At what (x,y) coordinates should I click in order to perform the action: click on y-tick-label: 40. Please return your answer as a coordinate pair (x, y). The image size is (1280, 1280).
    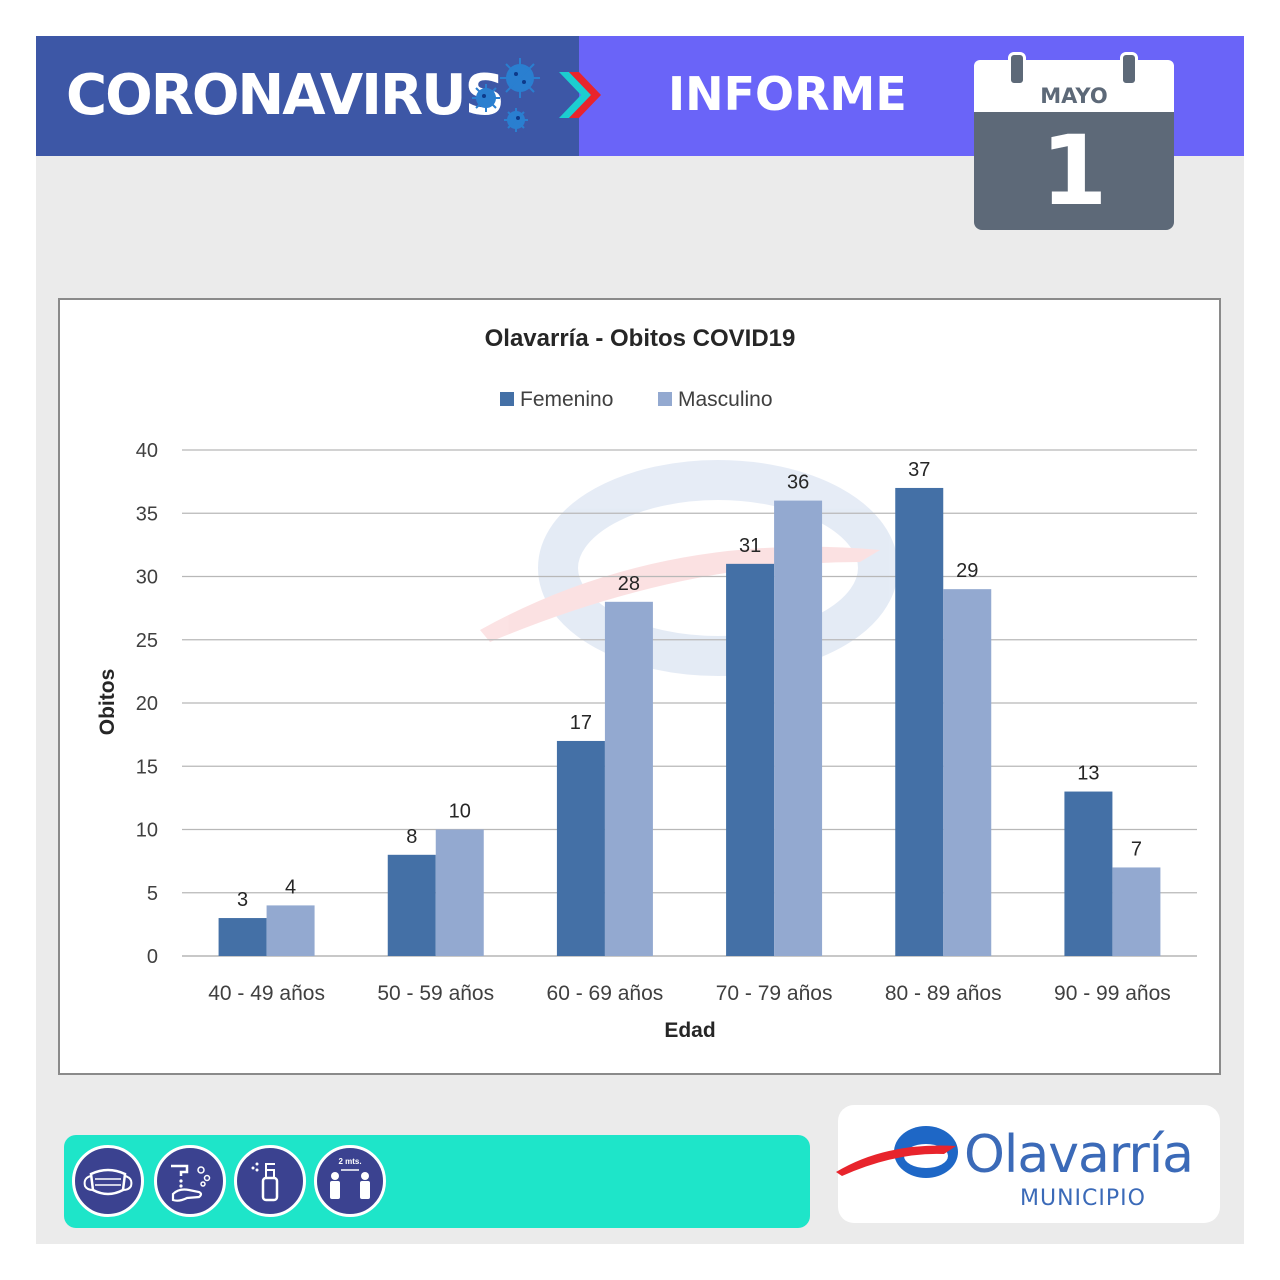
    Looking at the image, I should click on (147, 451).